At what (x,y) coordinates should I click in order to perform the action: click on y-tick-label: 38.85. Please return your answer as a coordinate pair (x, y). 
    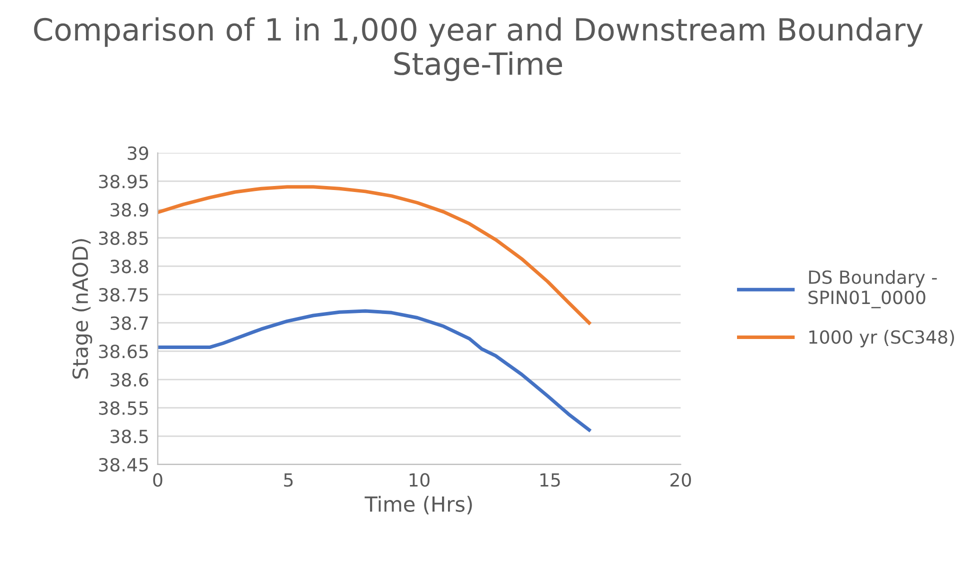
    Looking at the image, I should click on (123, 238).